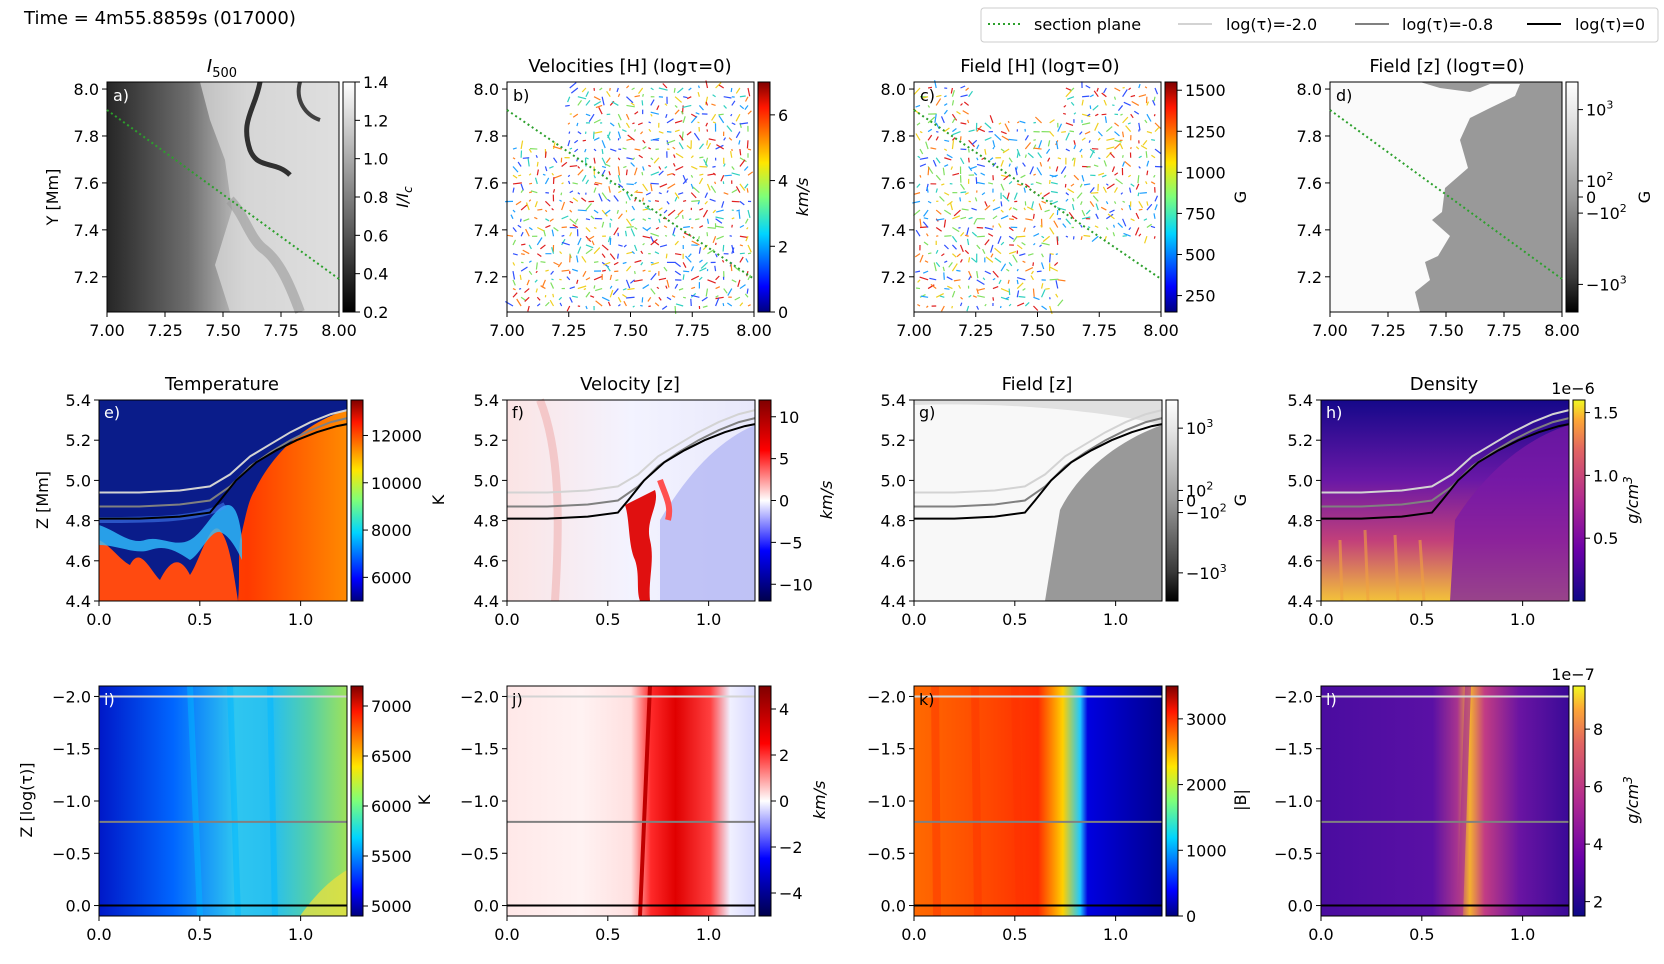  What do you see at coordinates (424, 799) in the screenshot?
I see `colorbar-label-i: K` at bounding box center [424, 799].